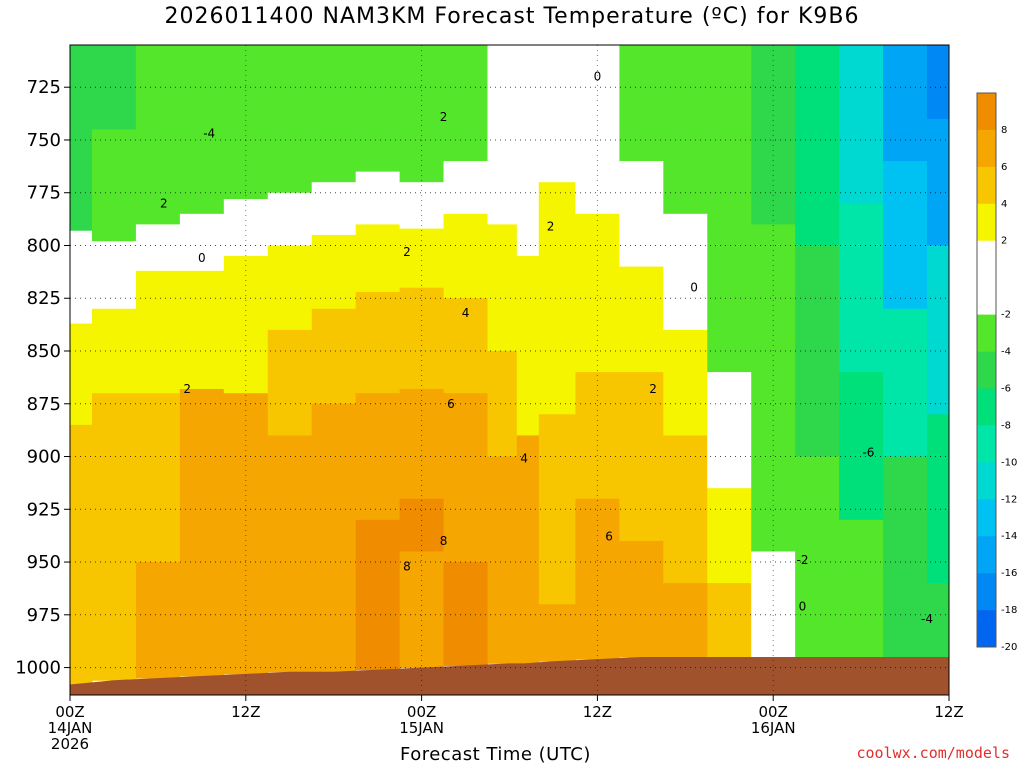 The image size is (1024, 768). Describe the element at coordinates (44, 404) in the screenshot. I see `y-tick-label: 875` at that location.